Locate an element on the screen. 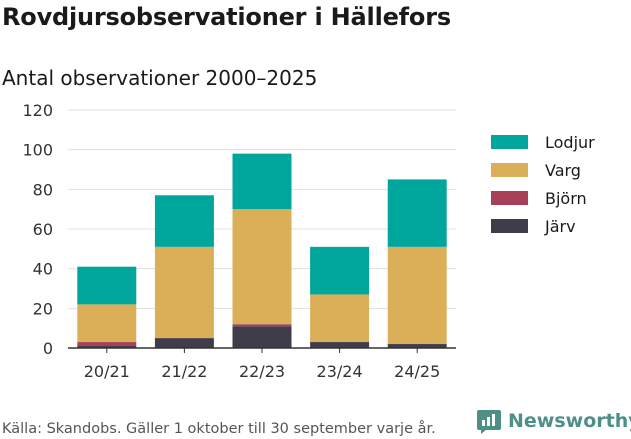 The width and height of the screenshot is (631, 439). legend-label-varg: Varg is located at coordinates (563, 170).